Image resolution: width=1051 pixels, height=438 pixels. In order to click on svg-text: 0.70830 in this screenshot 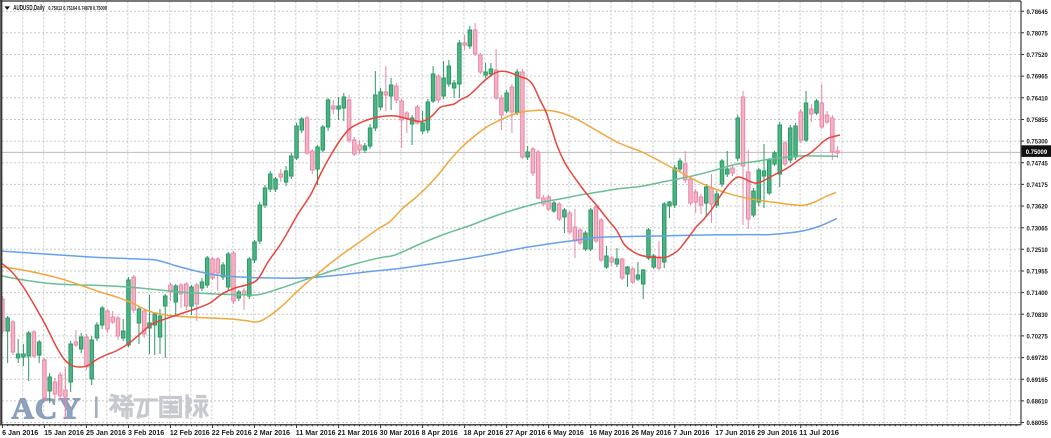, I will do `click(1038, 315)`.